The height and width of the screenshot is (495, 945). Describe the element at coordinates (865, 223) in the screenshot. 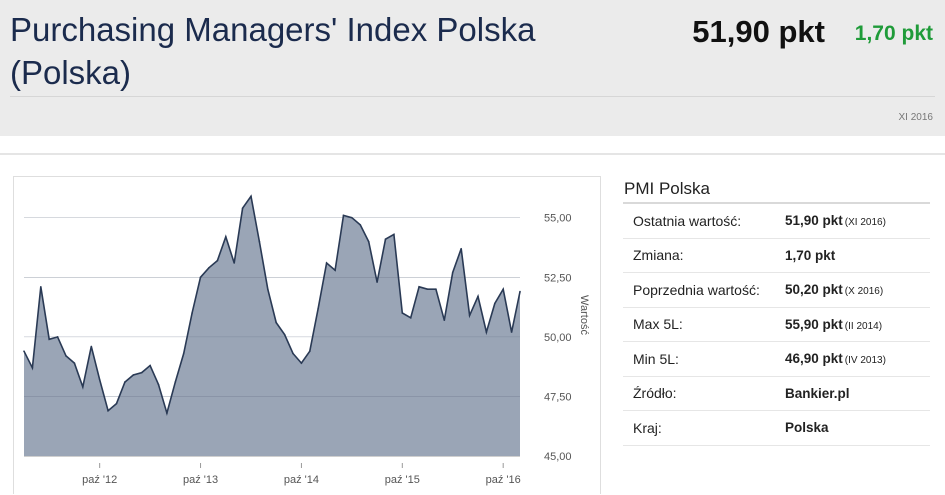

I see `info-value-date: (XI 2016)` at that location.